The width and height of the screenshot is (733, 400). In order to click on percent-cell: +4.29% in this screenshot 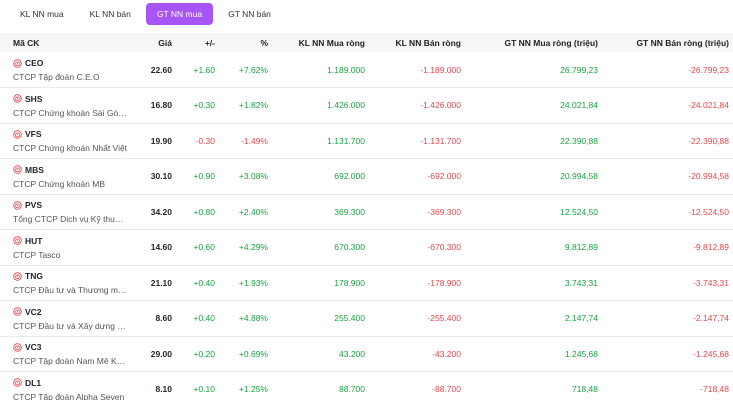, I will do `click(253, 247)`.